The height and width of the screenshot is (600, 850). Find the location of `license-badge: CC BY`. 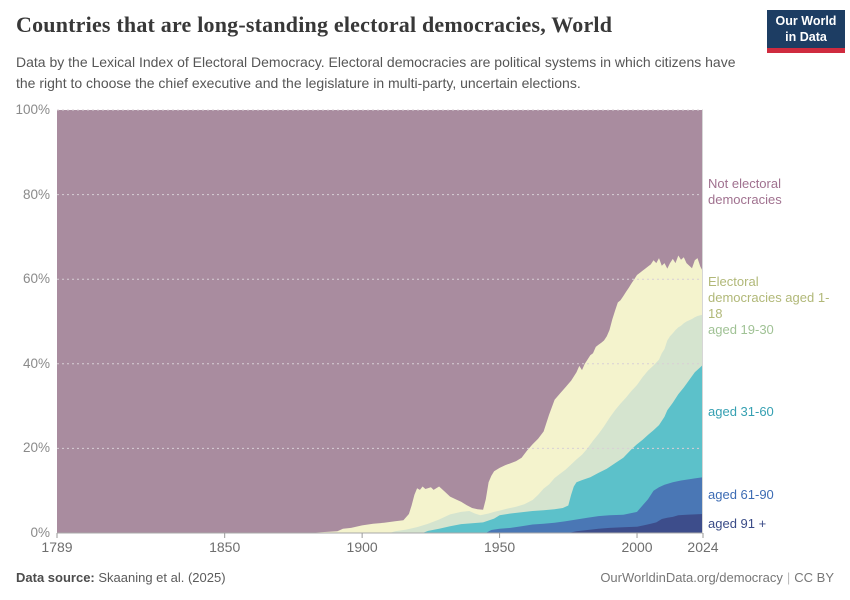

license-badge: CC BY is located at coordinates (814, 577).